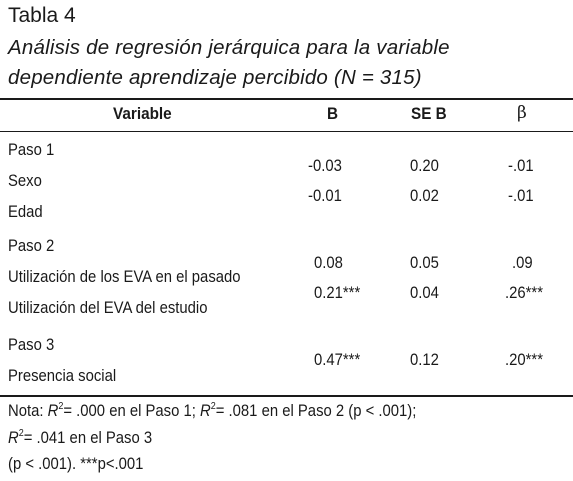 This screenshot has height=481, width=573. What do you see at coordinates (316, 411) in the screenshot?
I see `note-step-2-value: = .081 en el Paso 2 (p < .001);` at bounding box center [316, 411].